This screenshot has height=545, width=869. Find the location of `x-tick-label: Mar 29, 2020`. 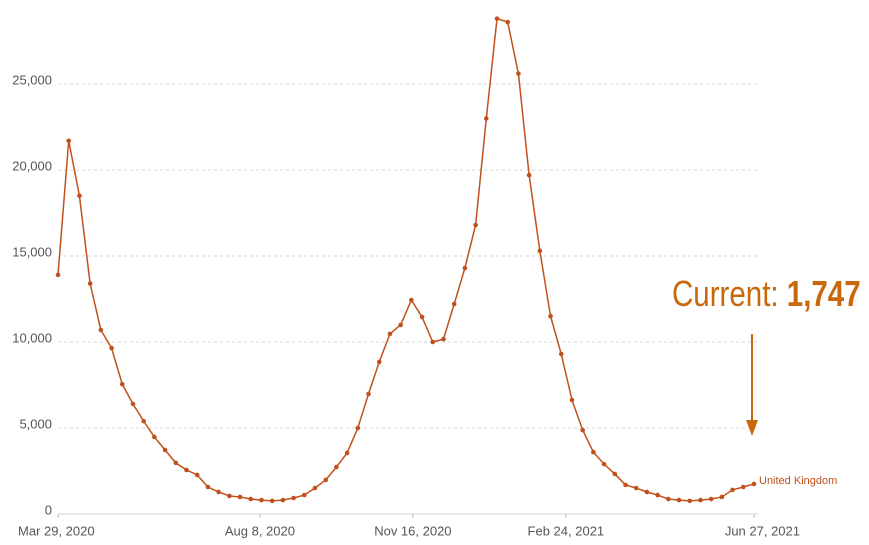

x-tick-label: Mar 29, 2020 is located at coordinates (56, 530).